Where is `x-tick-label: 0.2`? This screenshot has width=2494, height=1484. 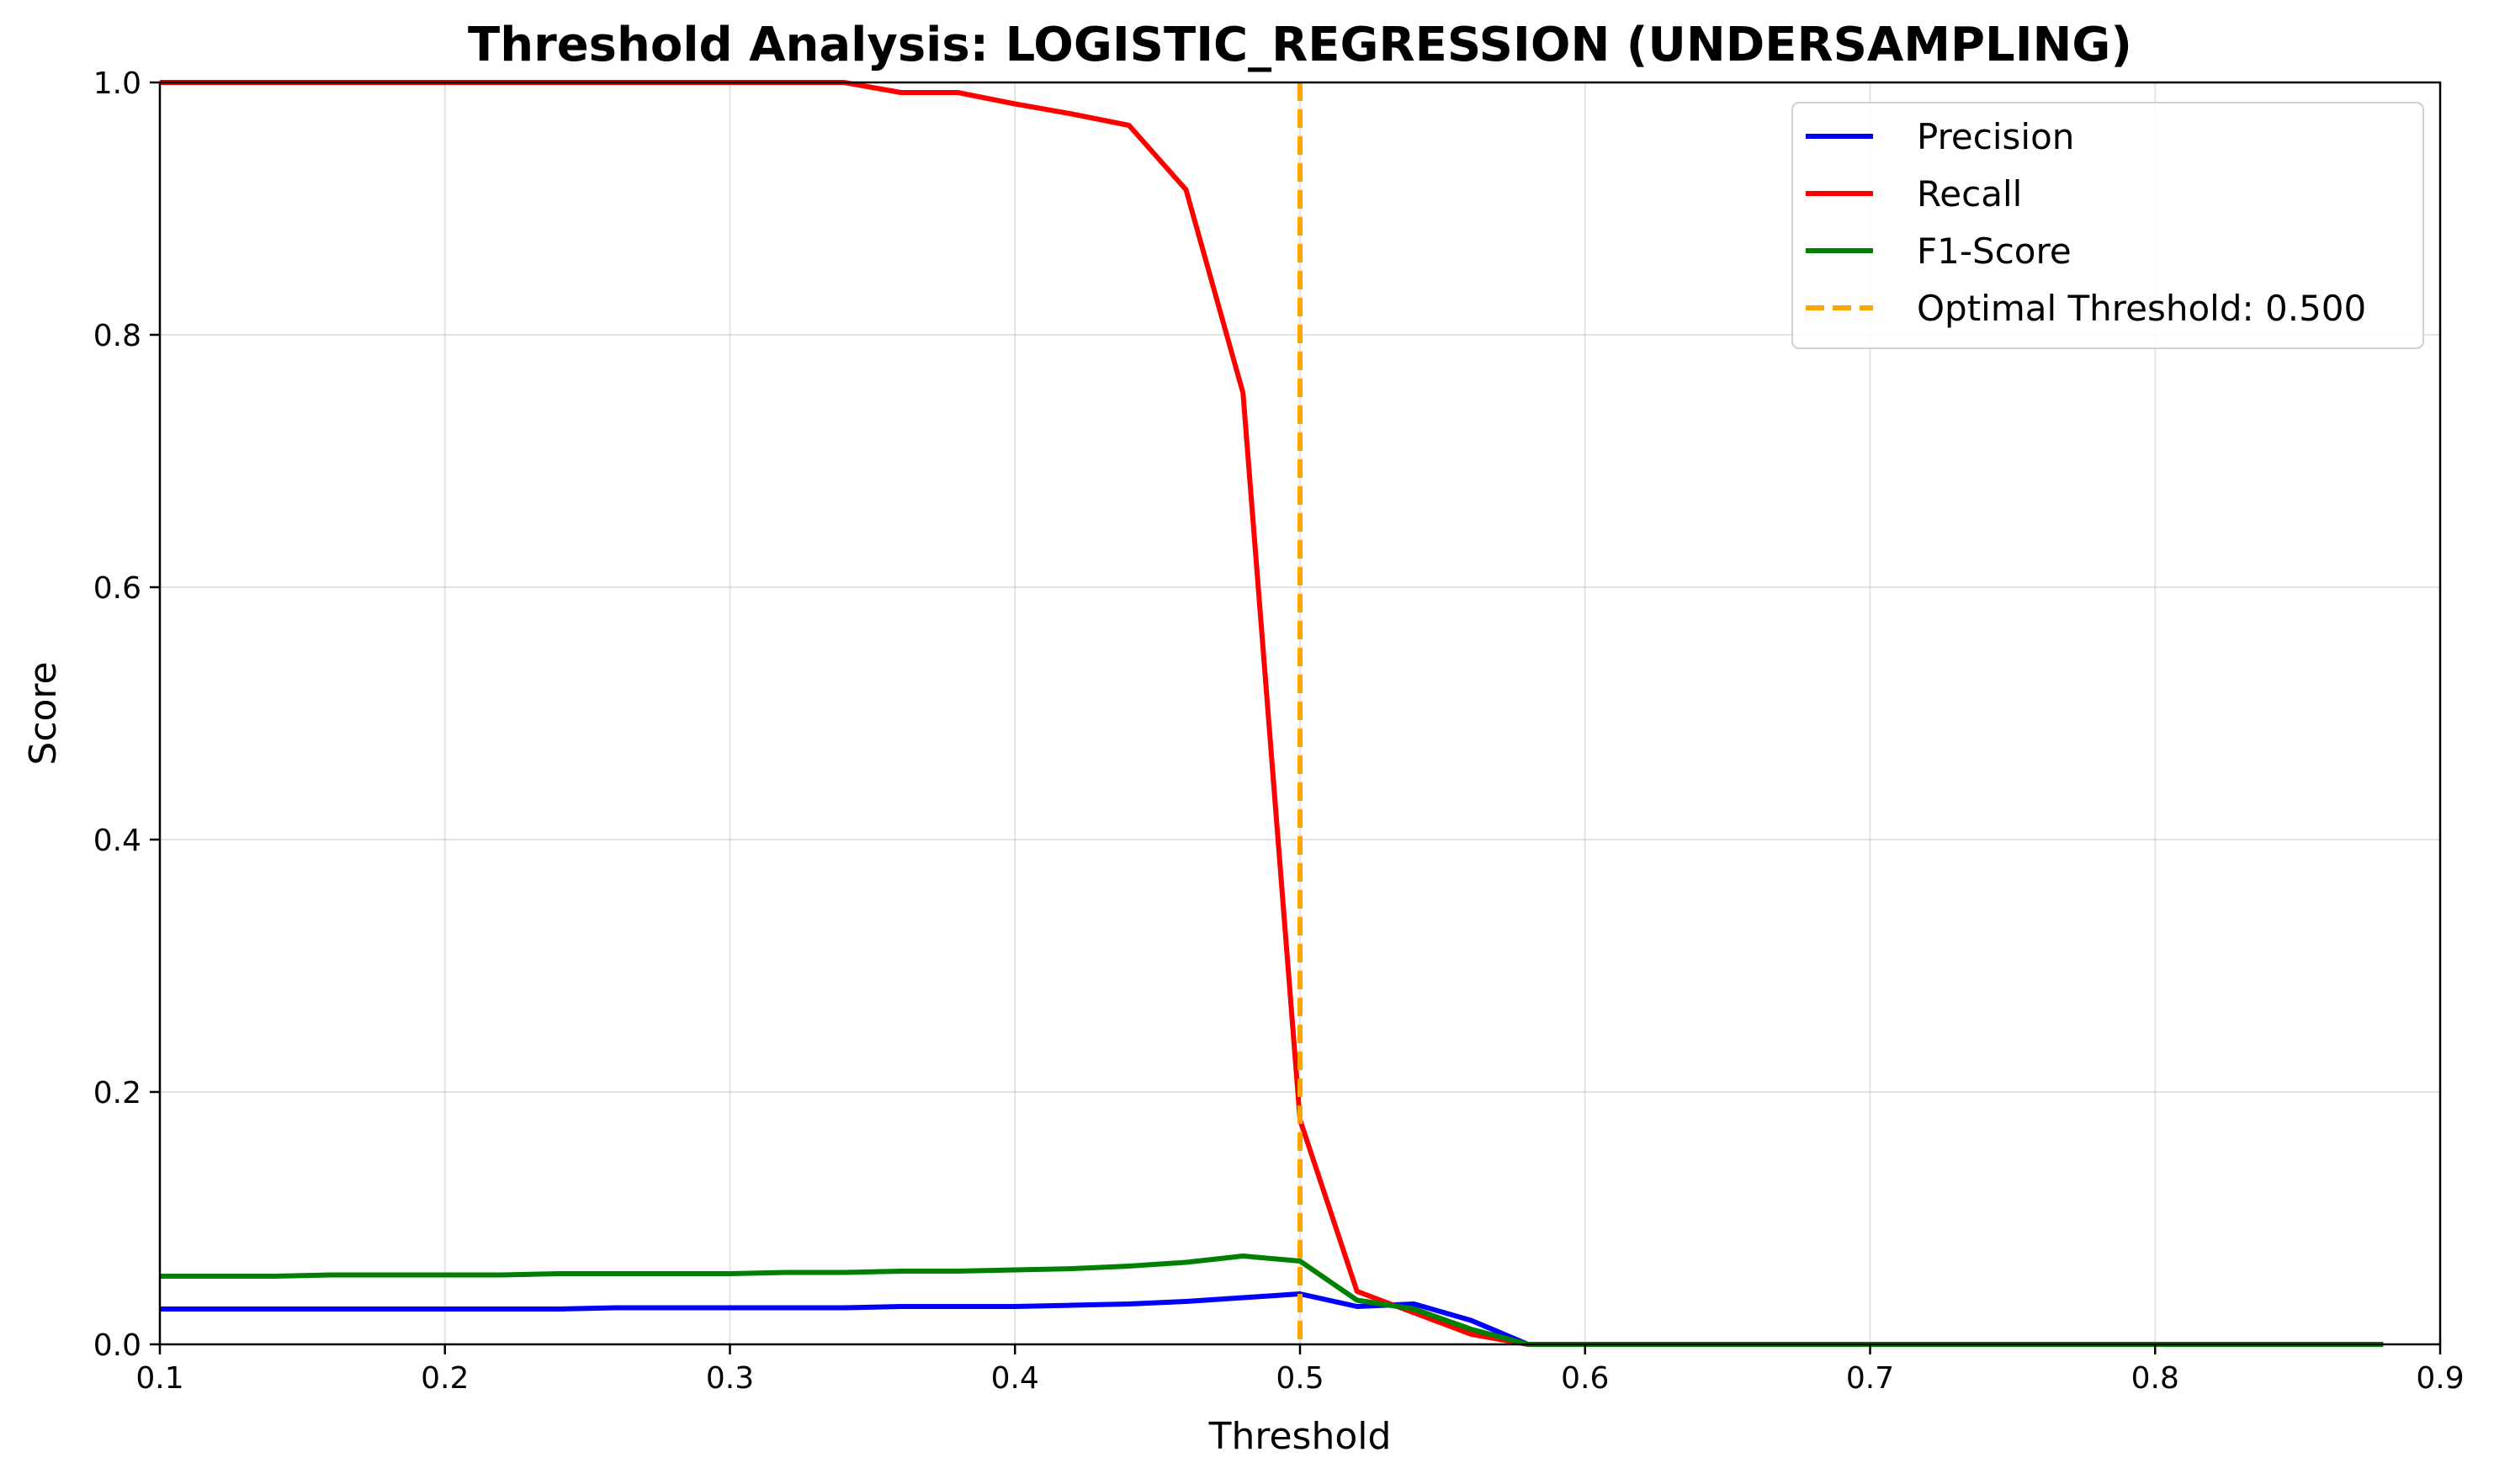
x-tick-label: 0.2 is located at coordinates (445, 1378).